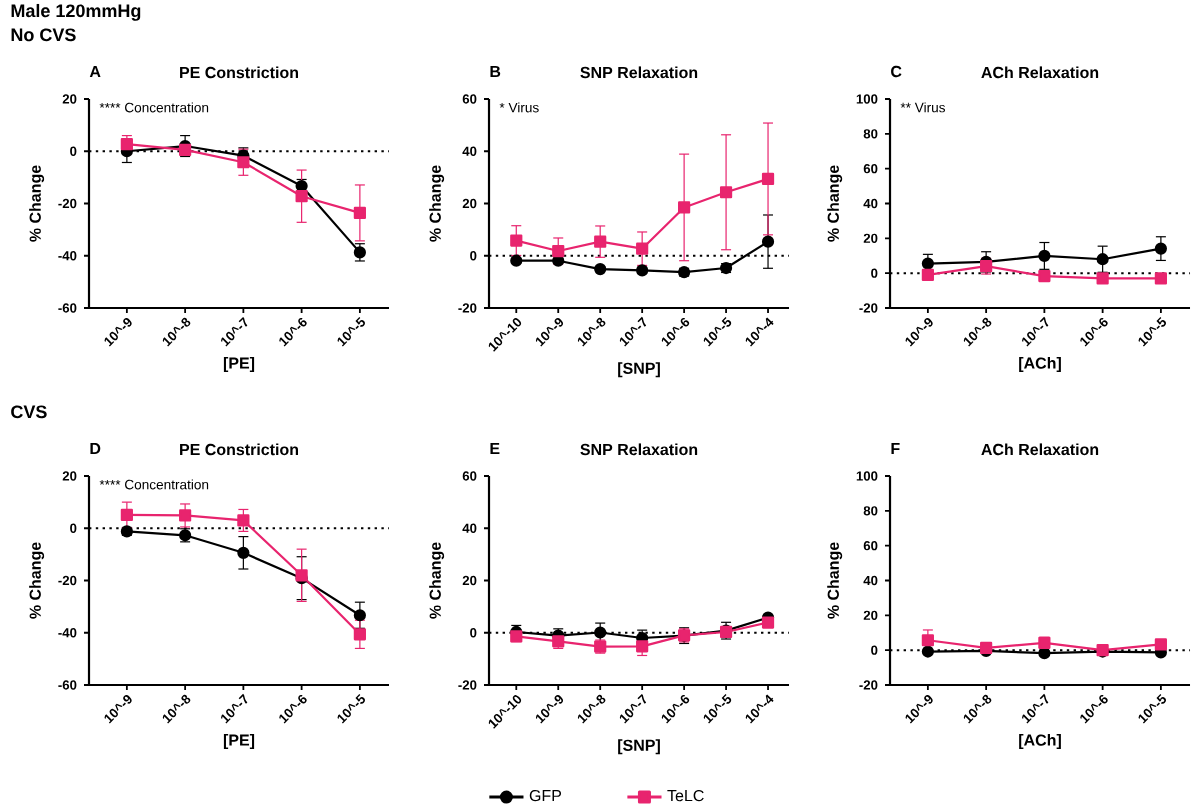  Describe the element at coordinates (95, 72) in the screenshot. I see `text: A` at that location.